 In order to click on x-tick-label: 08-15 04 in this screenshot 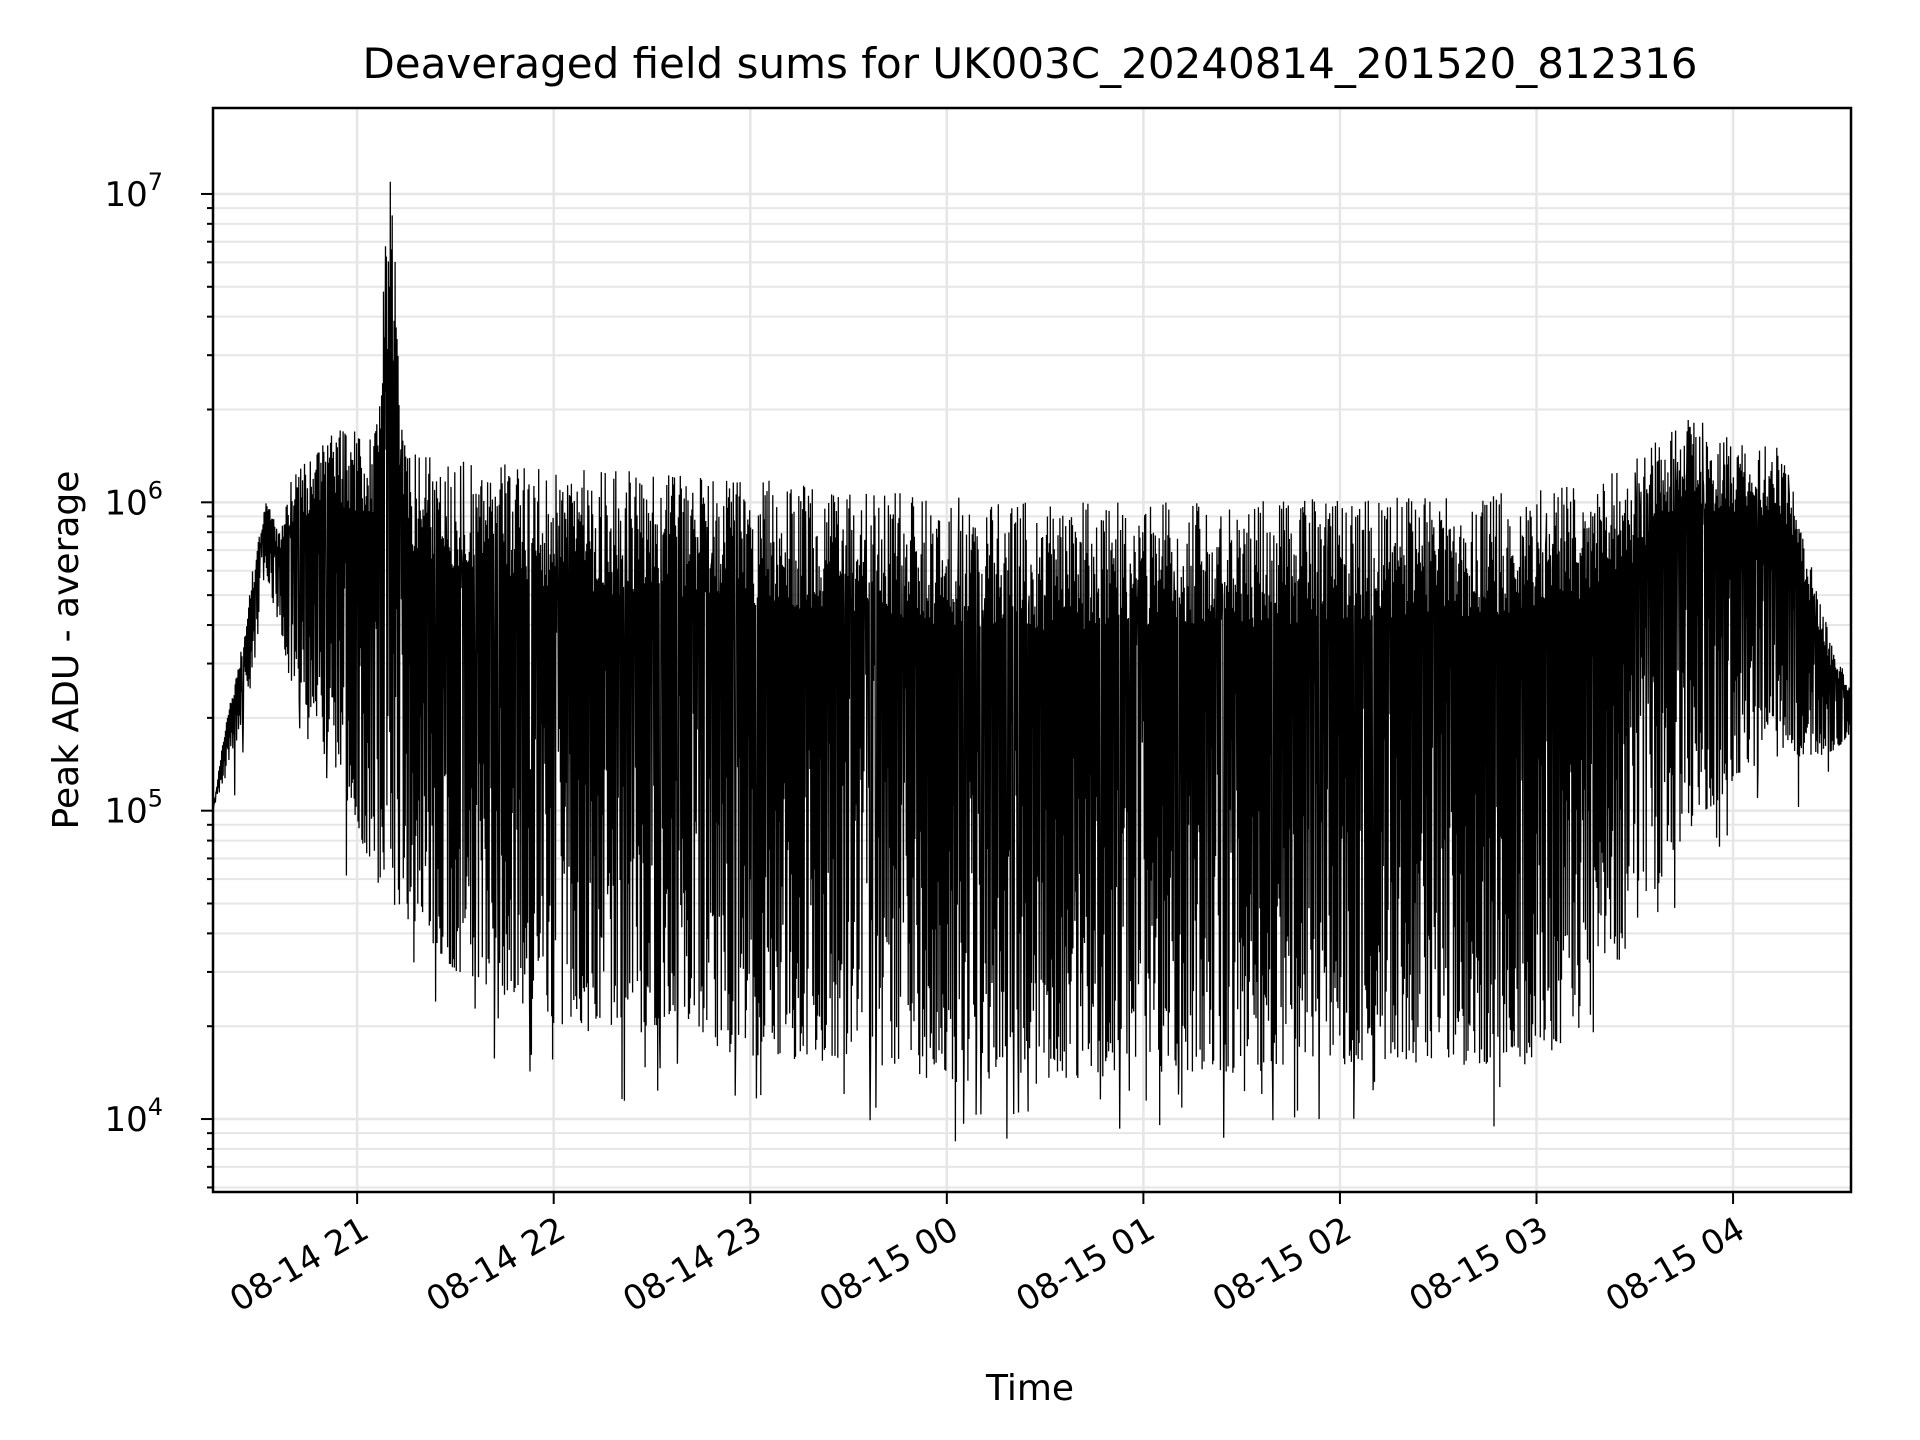, I will do `click(1675, 1264)`.